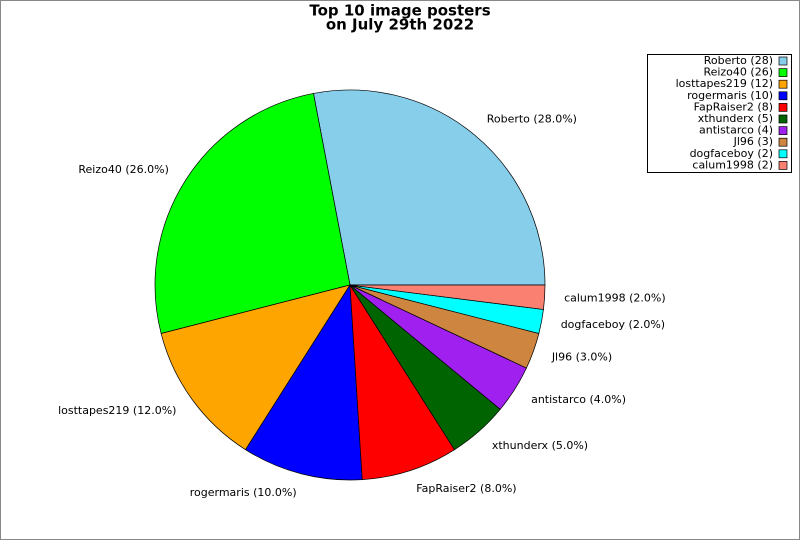  Describe the element at coordinates (578, 399) in the screenshot. I see `slice-label: antistarco (4.0%)` at that location.